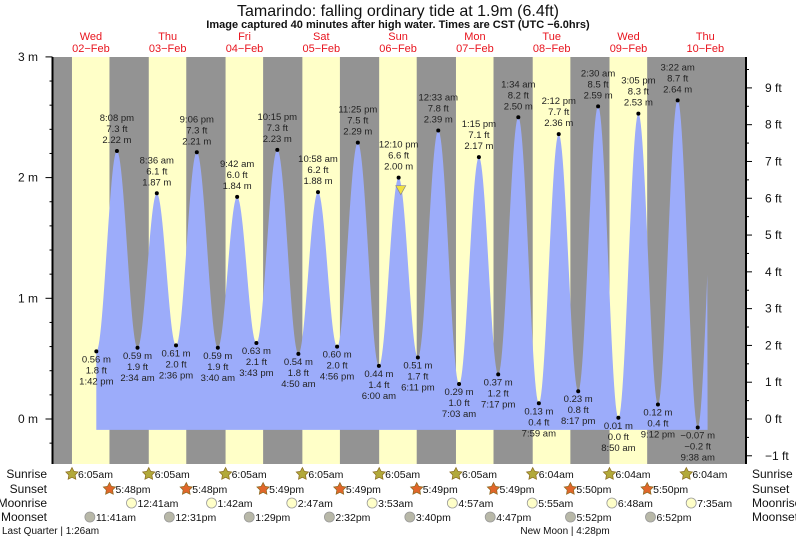 The height and width of the screenshot is (538, 796). I want to click on tide-time-label: 3:40 am, so click(218, 378).